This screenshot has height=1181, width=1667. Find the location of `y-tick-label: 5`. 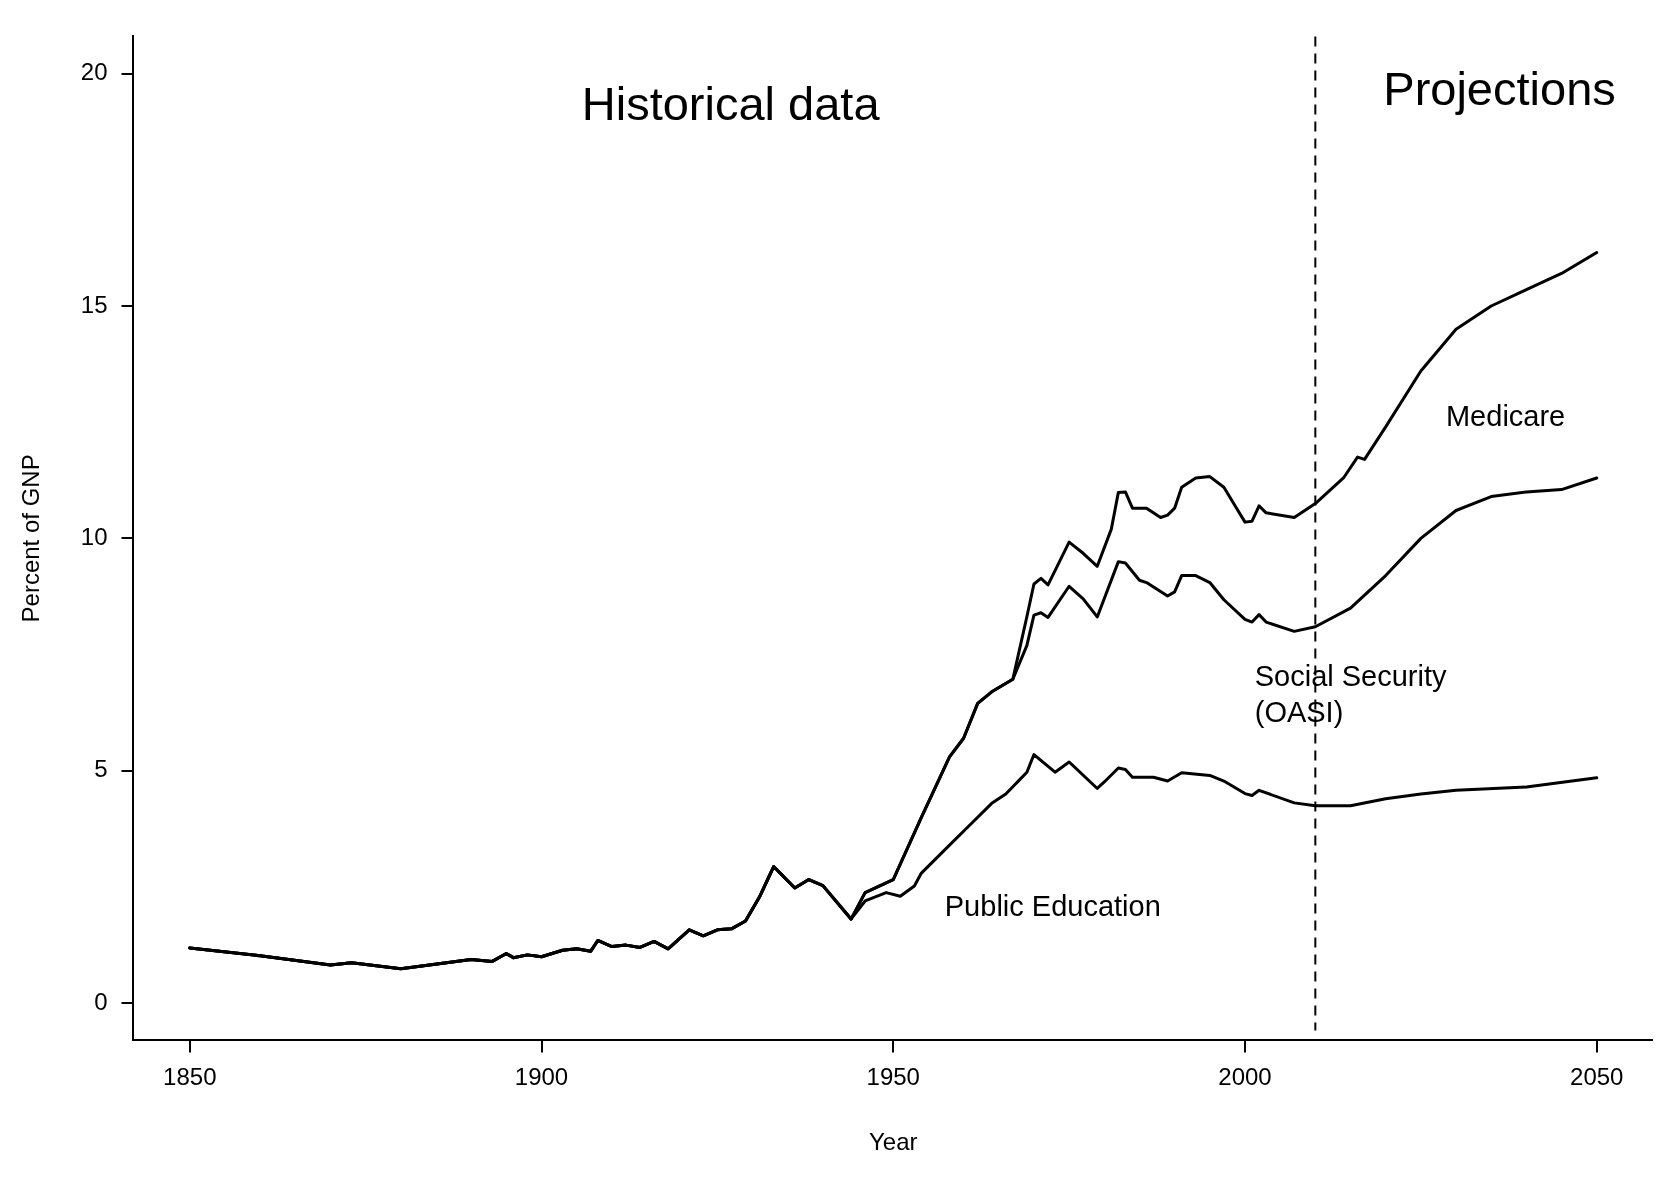

y-tick-label: 5 is located at coordinates (101, 769).